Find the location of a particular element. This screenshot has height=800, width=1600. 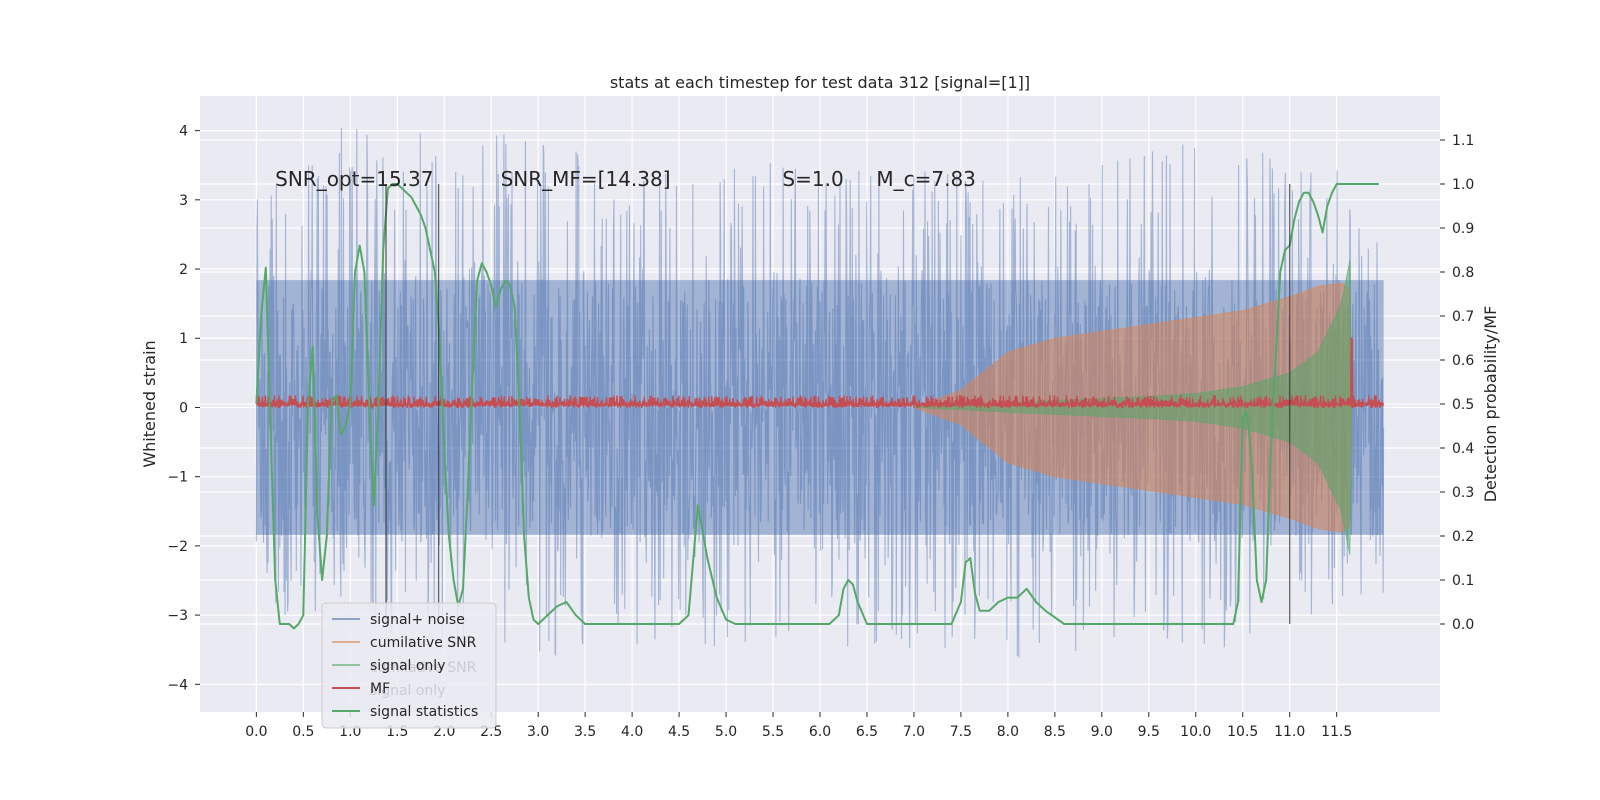

x-tick-label: 7.0 is located at coordinates (914, 732).